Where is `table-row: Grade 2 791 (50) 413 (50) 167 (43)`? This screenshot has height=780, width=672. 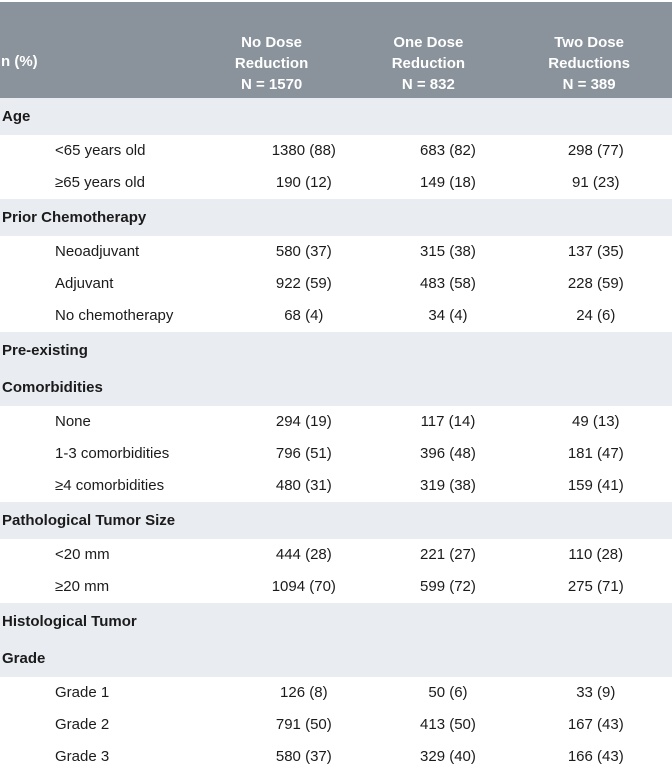 table-row: Grade 2 791 (50) 413 (50) 167 (43) is located at coordinates (336, 725).